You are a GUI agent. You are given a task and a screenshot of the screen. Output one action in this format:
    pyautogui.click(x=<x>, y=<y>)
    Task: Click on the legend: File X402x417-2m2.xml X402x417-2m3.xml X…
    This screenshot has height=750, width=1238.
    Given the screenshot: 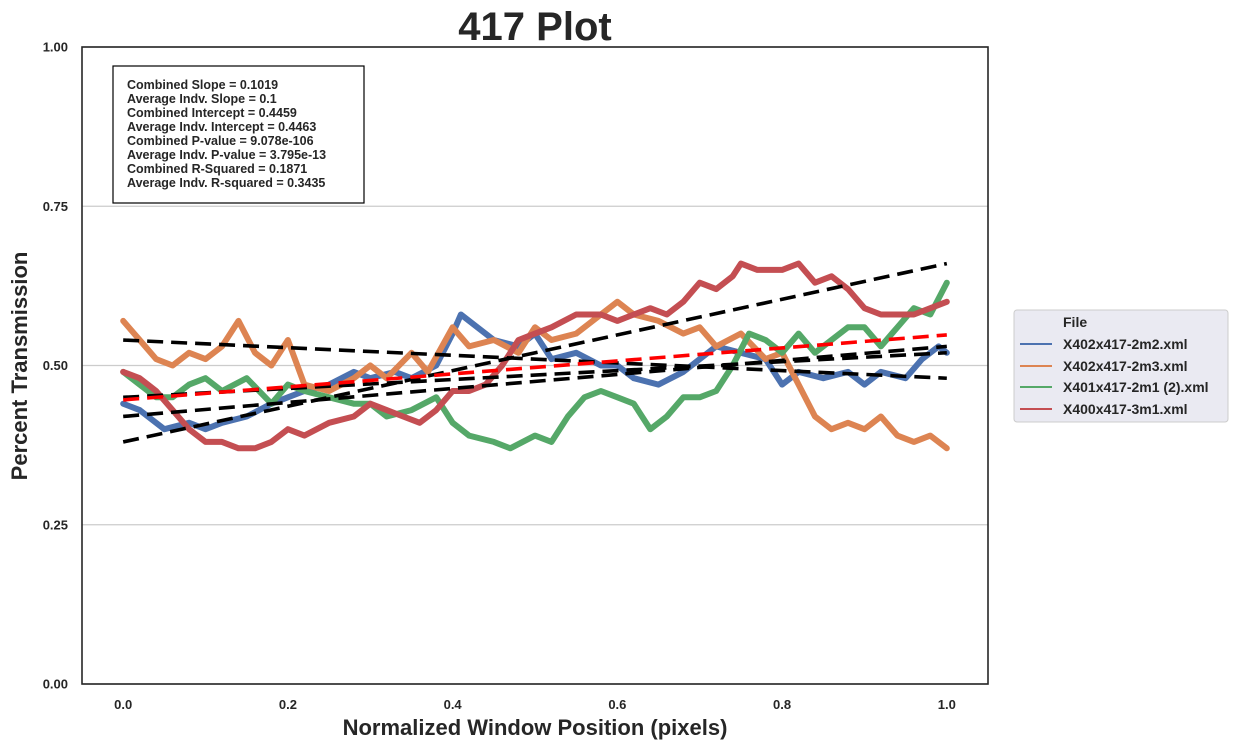 What is the action you would take?
    pyautogui.click(x=1121, y=366)
    